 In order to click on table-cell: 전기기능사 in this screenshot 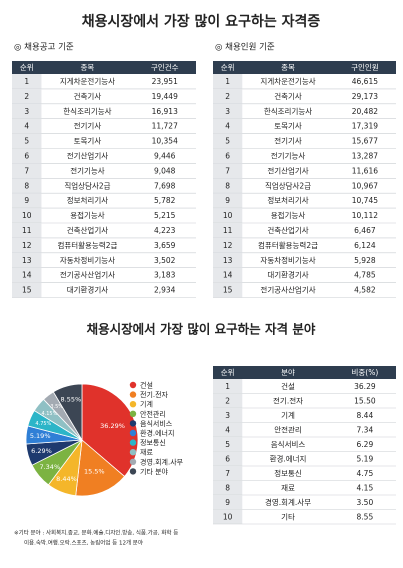, I will do `click(87, 170)`.